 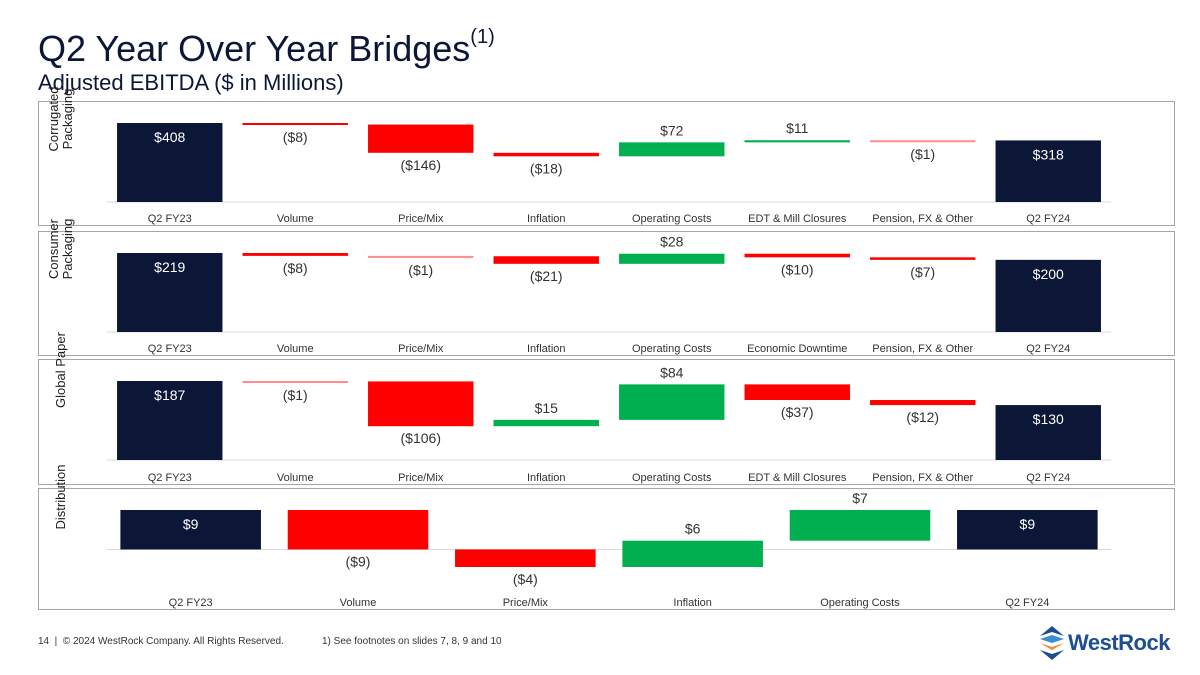 What do you see at coordinates (797, 412) in the screenshot?
I see `data-label: ($37)` at bounding box center [797, 412].